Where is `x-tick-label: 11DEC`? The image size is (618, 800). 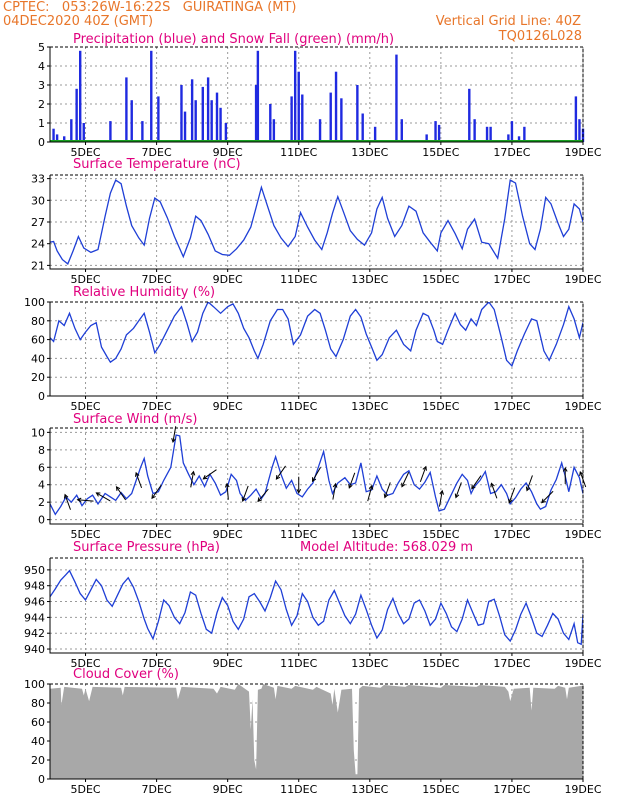 x-tick-label: 11DEC is located at coordinates (298, 534).